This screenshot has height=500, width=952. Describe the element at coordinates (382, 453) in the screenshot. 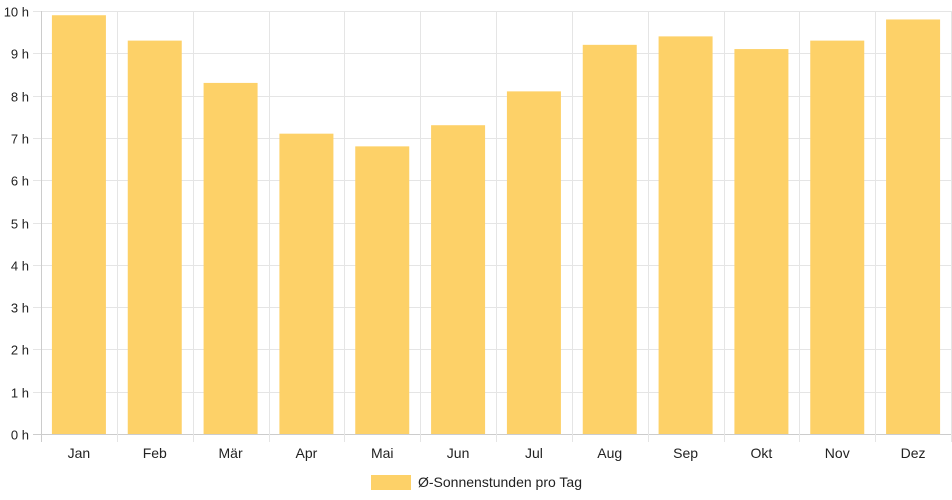

I see `x-tick-label: Mai` at that location.